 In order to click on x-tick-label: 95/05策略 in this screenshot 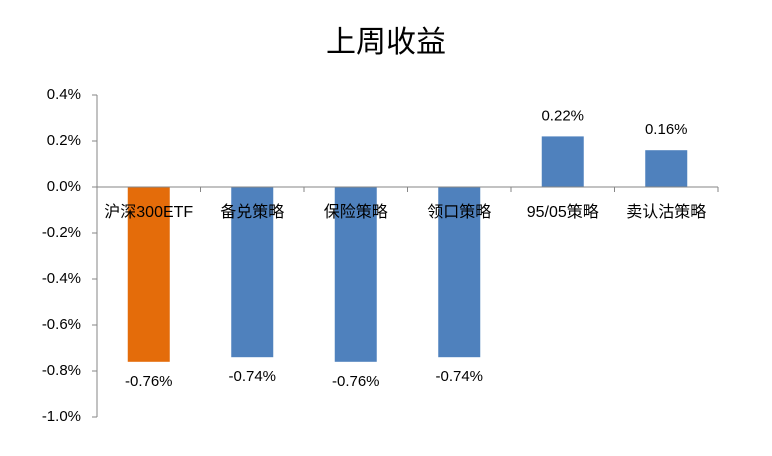, I will do `click(563, 212)`.